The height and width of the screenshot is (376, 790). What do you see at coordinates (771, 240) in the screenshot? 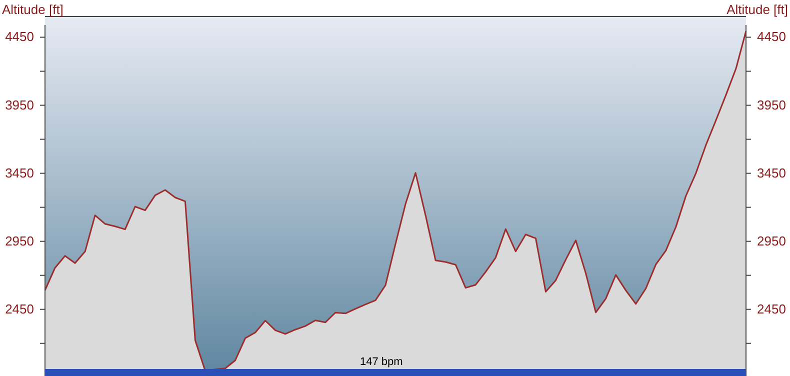
I see `y2-tick-label: 2950` at bounding box center [771, 240].